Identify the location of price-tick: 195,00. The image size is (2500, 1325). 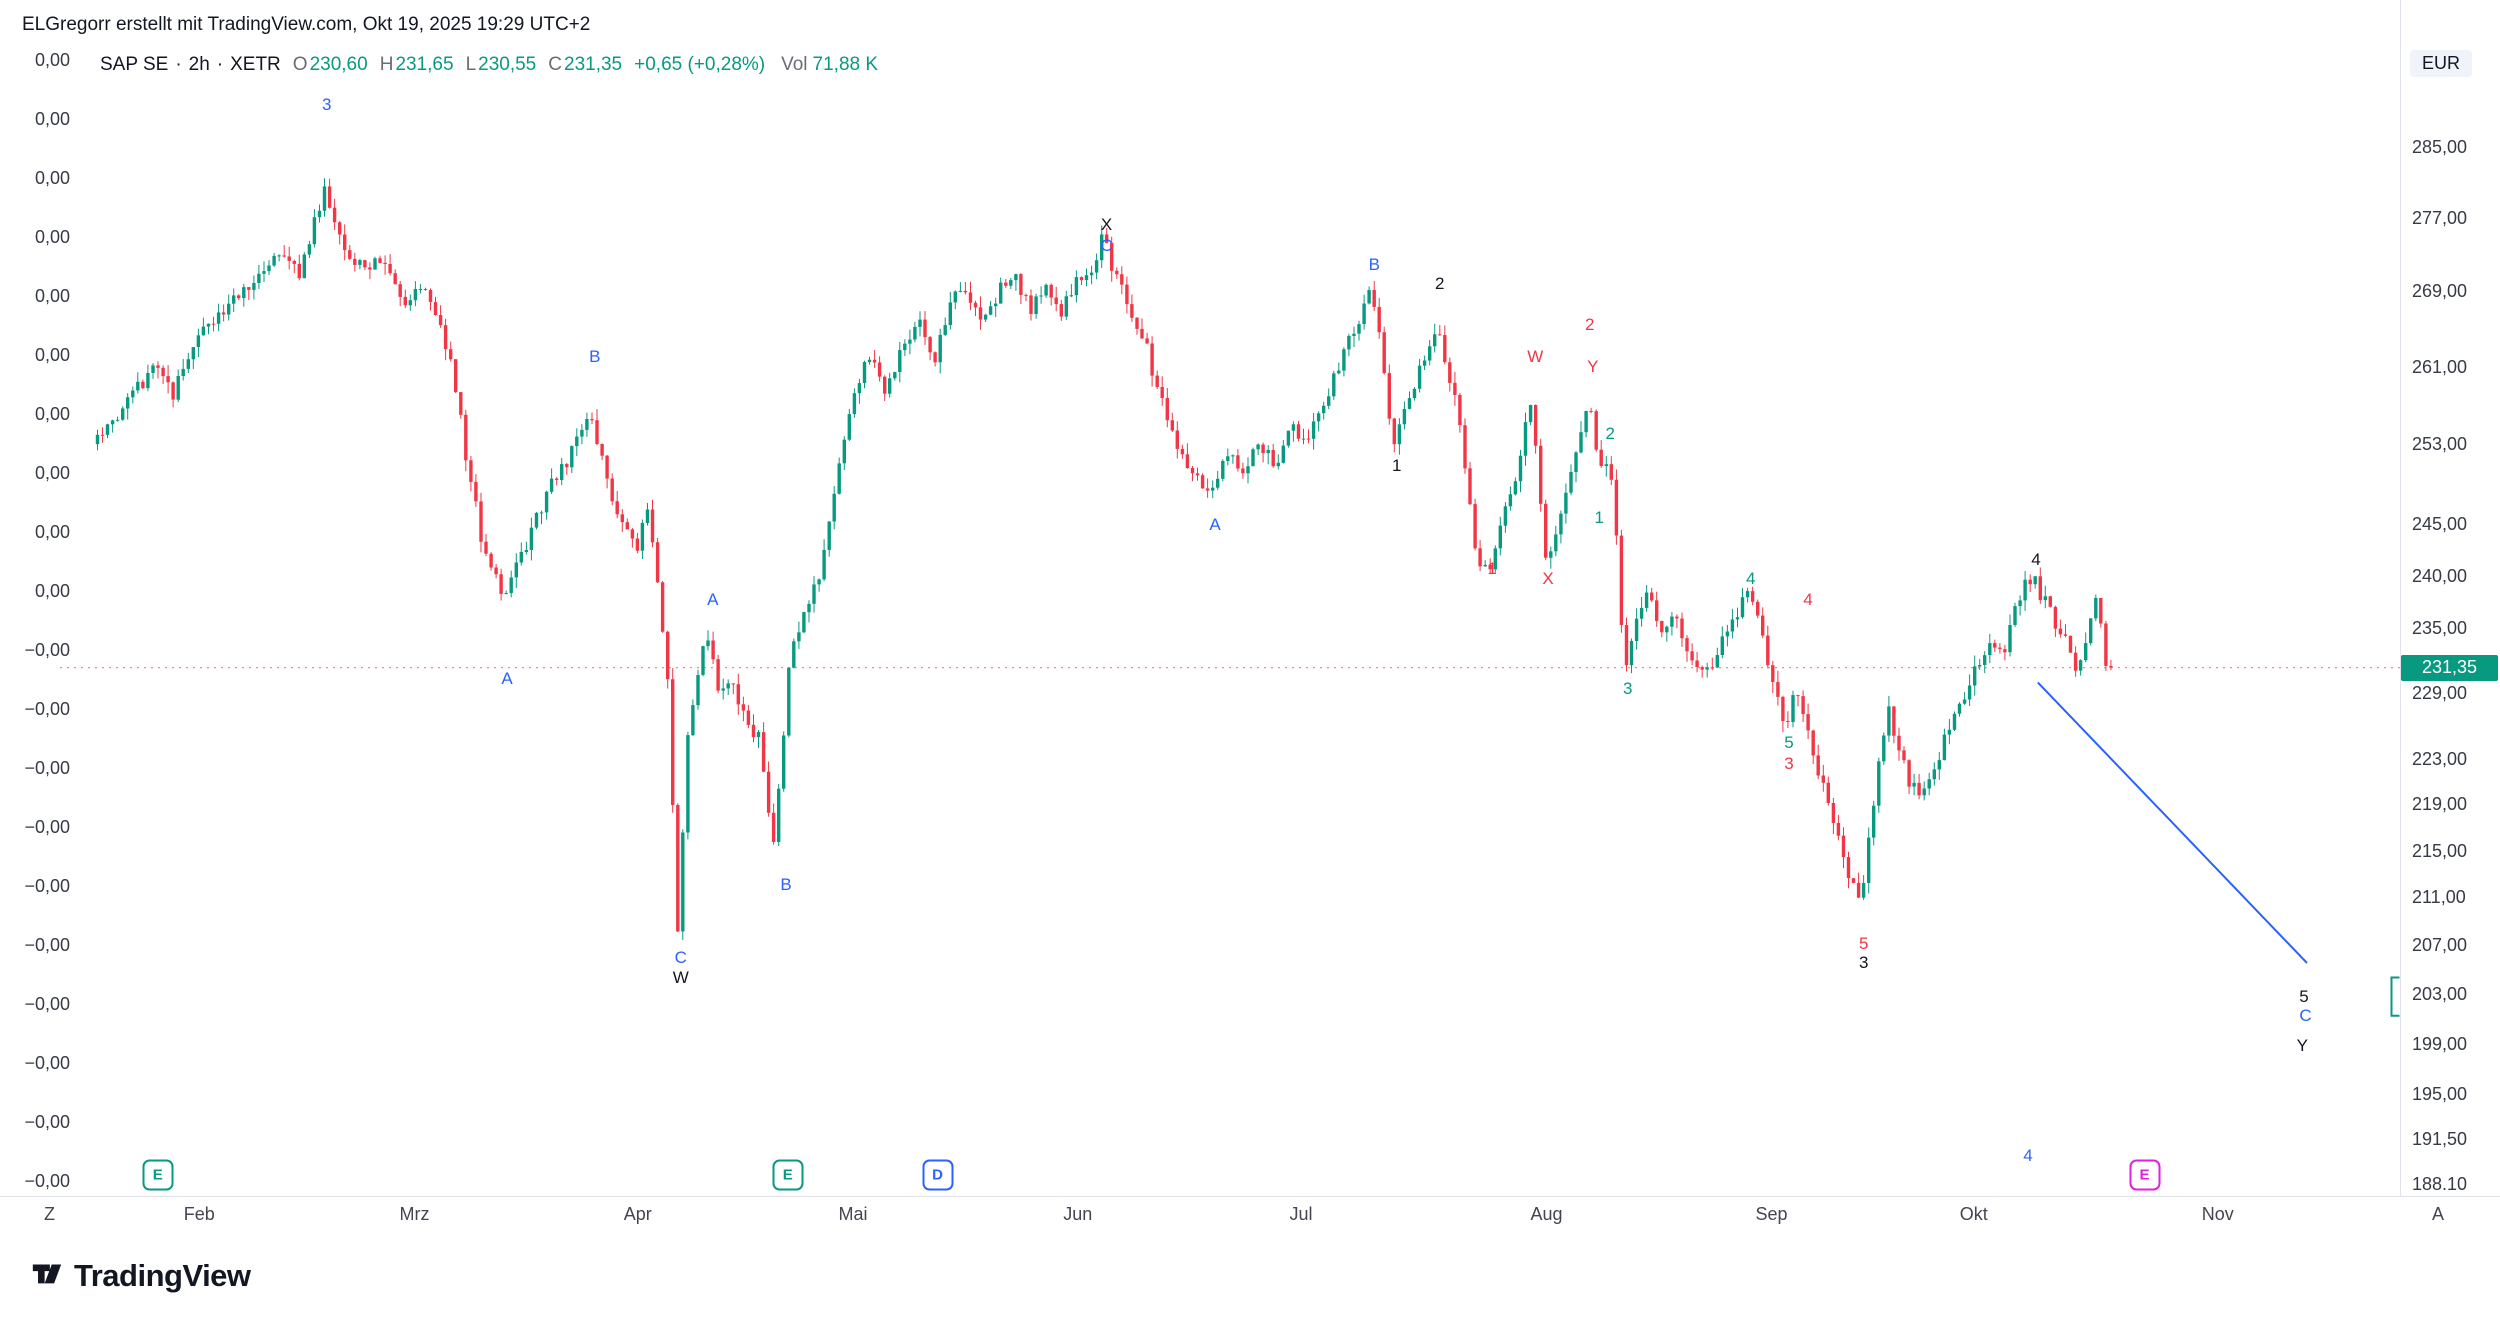
(2440, 1094).